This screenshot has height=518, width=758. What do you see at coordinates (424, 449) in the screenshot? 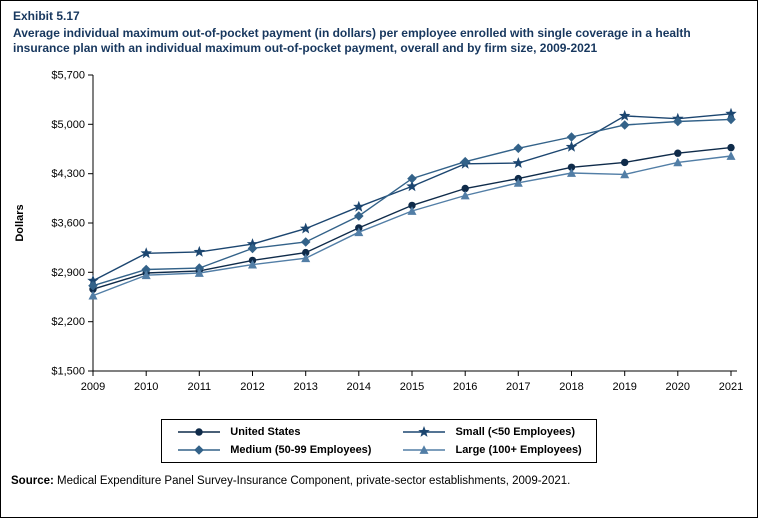
I see `triangle-legend-icon` at bounding box center [424, 449].